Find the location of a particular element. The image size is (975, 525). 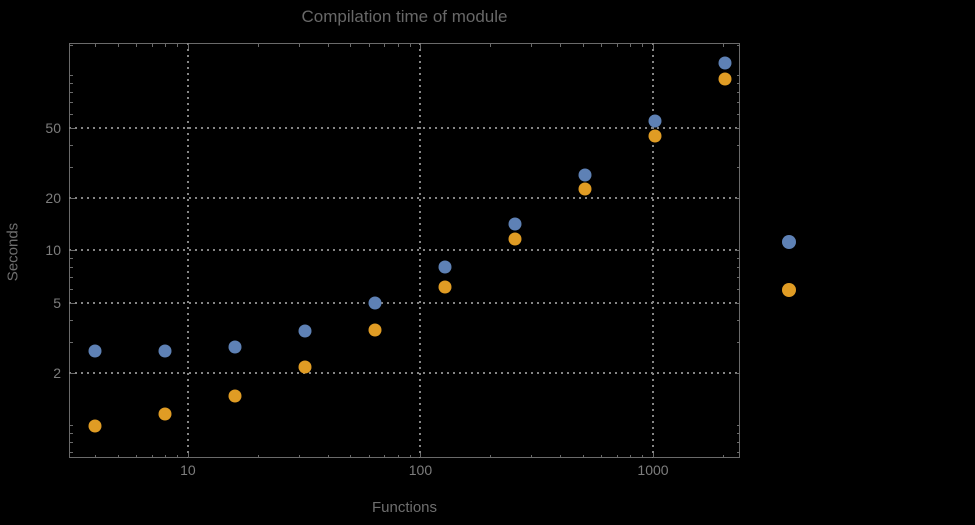

data-point-series-1-blue-x16 is located at coordinates (235, 347).